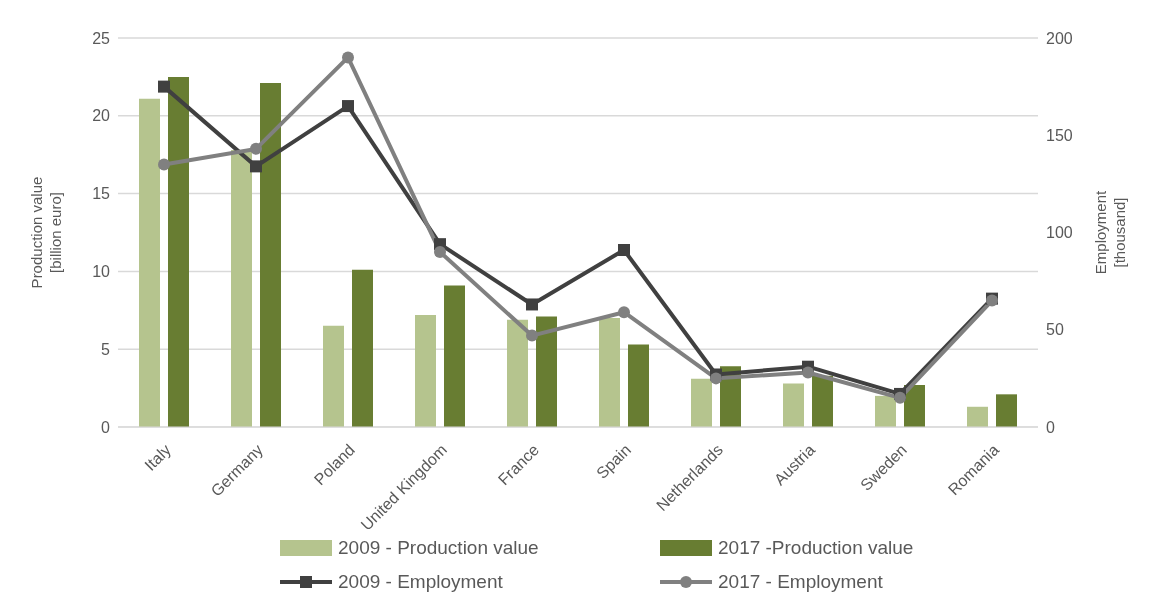  What do you see at coordinates (1050, 427) in the screenshot?
I see `y2-tick-label: 0` at bounding box center [1050, 427].